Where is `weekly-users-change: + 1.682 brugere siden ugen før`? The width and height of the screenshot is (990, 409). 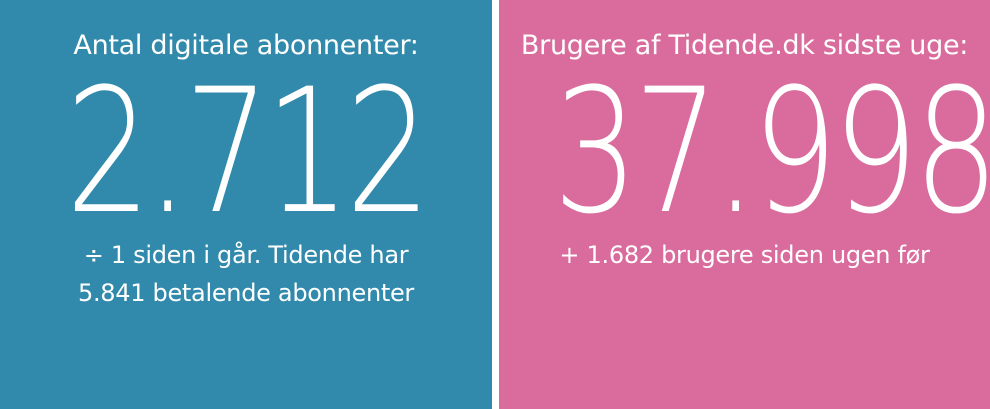 weekly-users-change: + 1.682 brugere siden ugen før is located at coordinates (744, 255).